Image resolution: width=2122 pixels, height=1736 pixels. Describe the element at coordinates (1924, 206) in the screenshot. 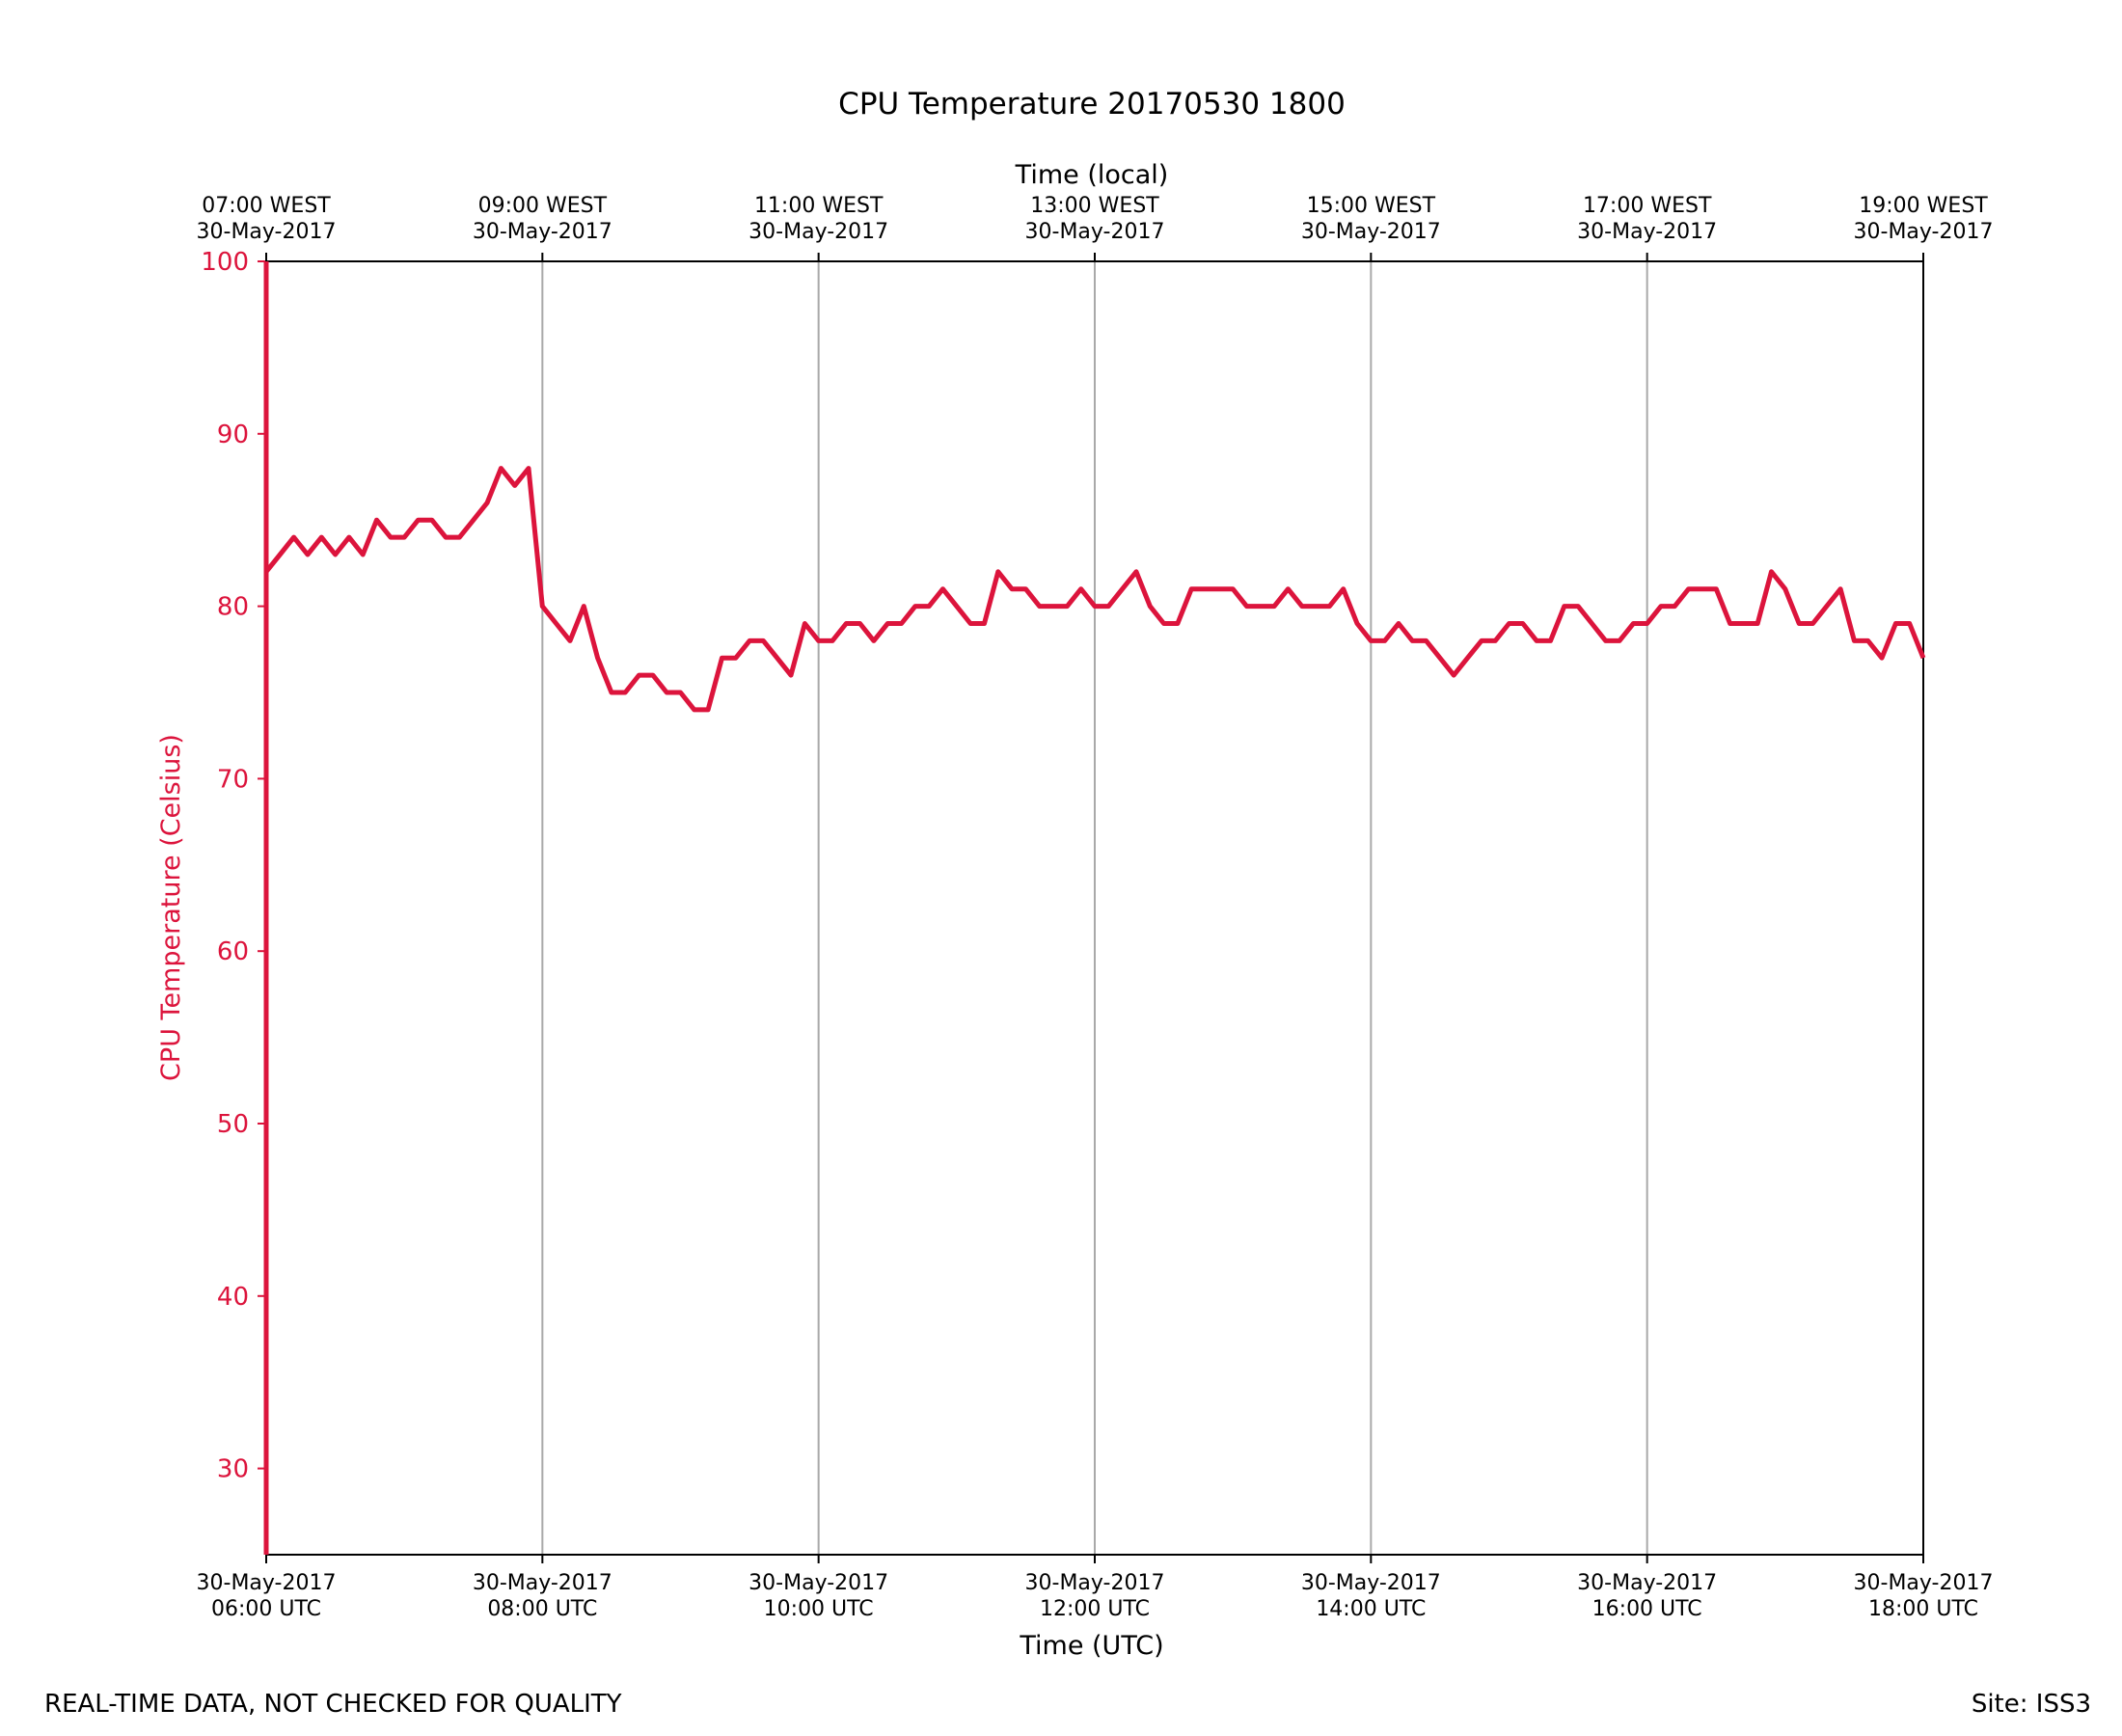

I see `top-tick-label-local: 19:00 WEST` at that location.